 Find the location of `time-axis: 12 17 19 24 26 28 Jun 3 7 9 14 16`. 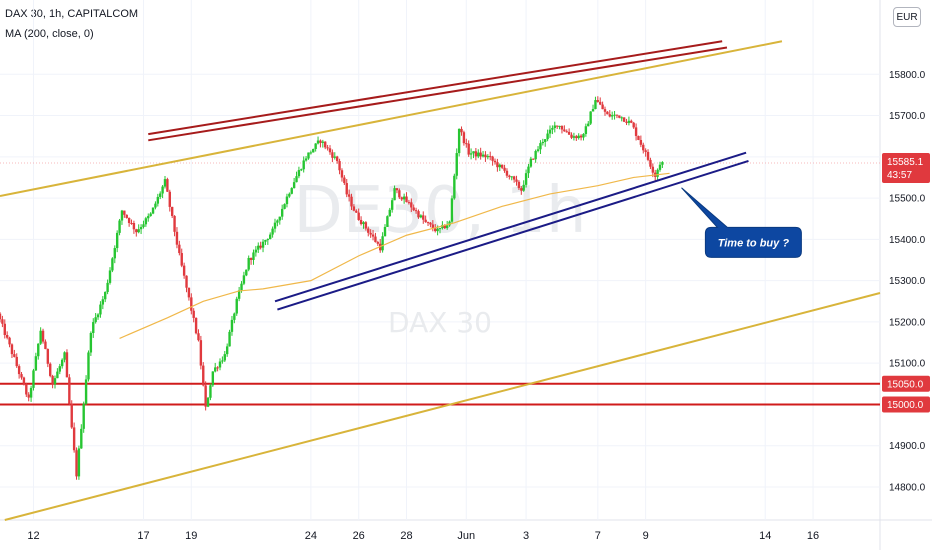

time-axis: 12 17 19 24 26 28 Jun 3 7 9 14 16 is located at coordinates (423, 536).